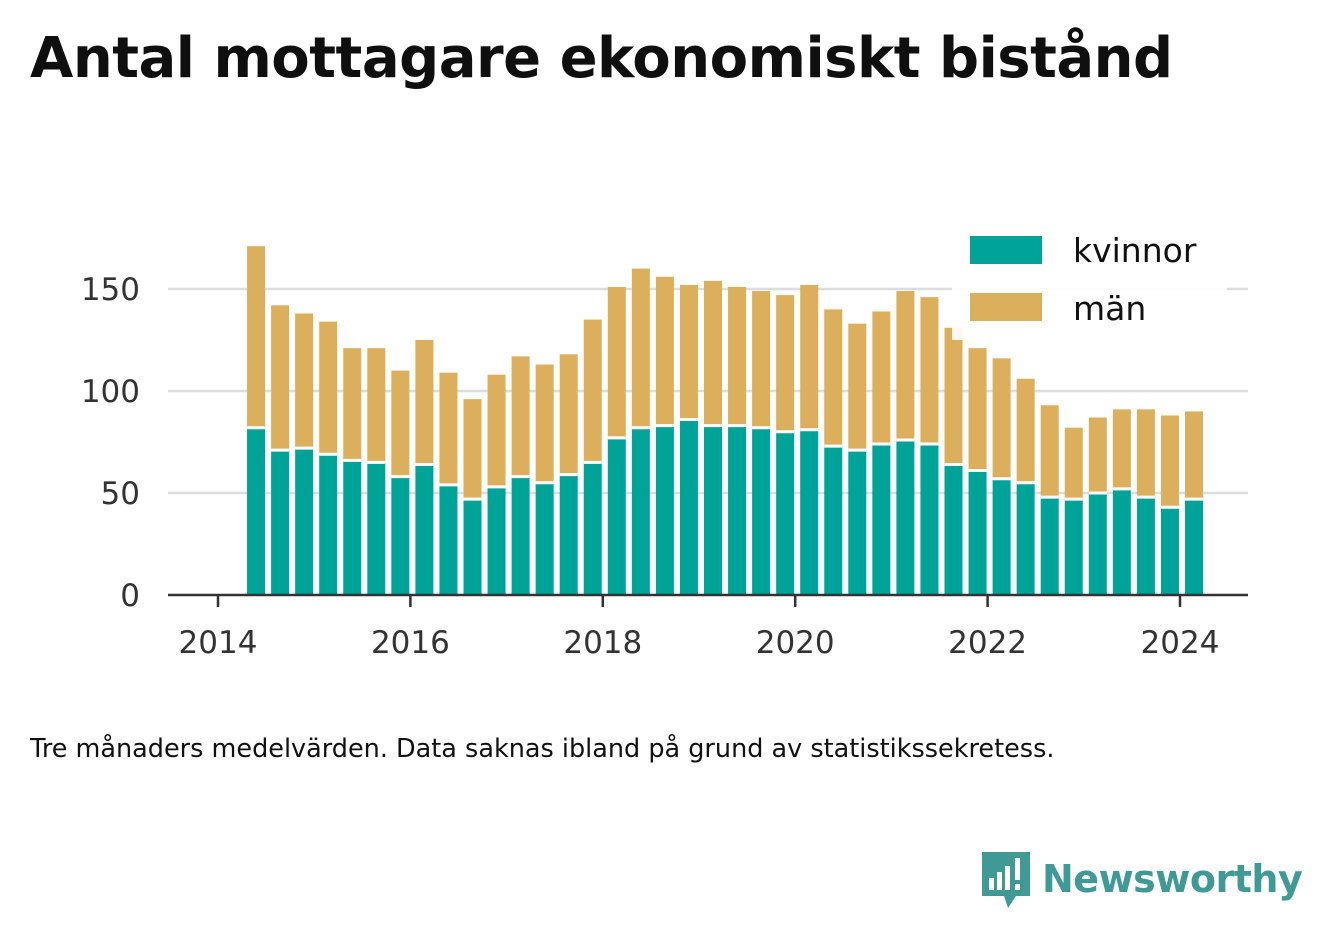  What do you see at coordinates (1135, 250) in the screenshot?
I see `legend-label-kvinnor: kvinnor` at bounding box center [1135, 250].